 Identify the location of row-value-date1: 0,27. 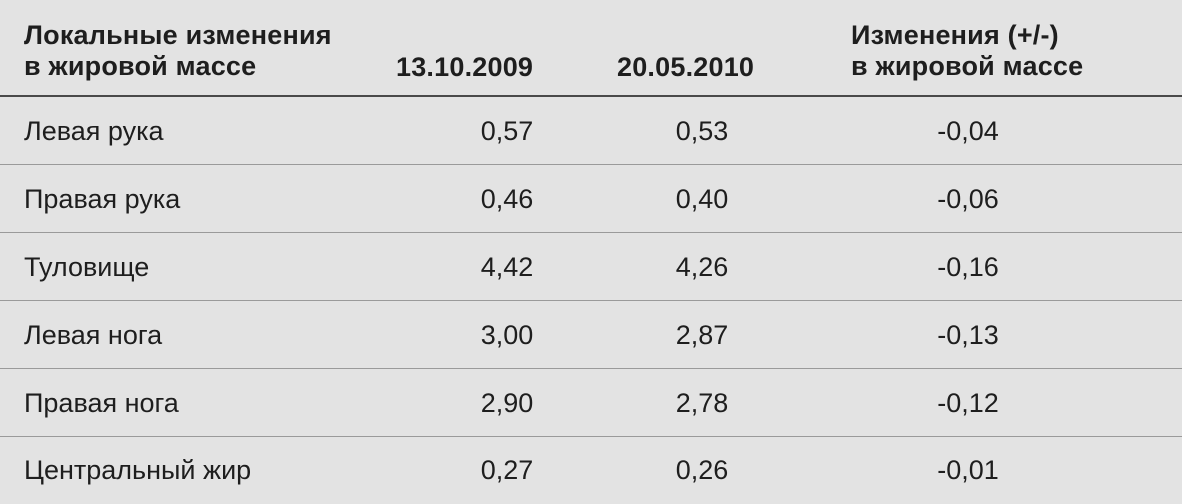
(507, 470).